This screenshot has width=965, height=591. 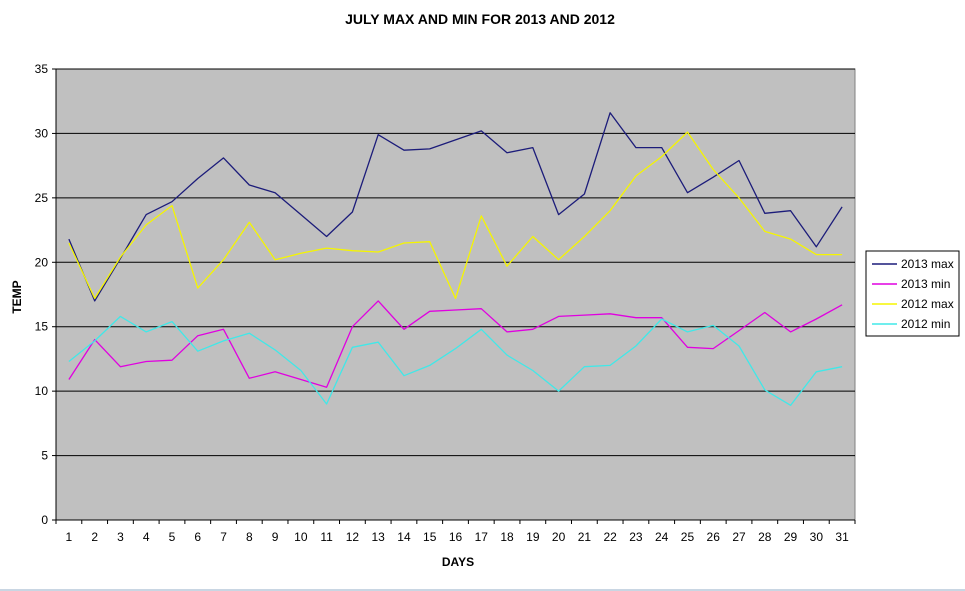 What do you see at coordinates (455, 344) in the screenshot?
I see `series-line-2013-min` at bounding box center [455, 344].